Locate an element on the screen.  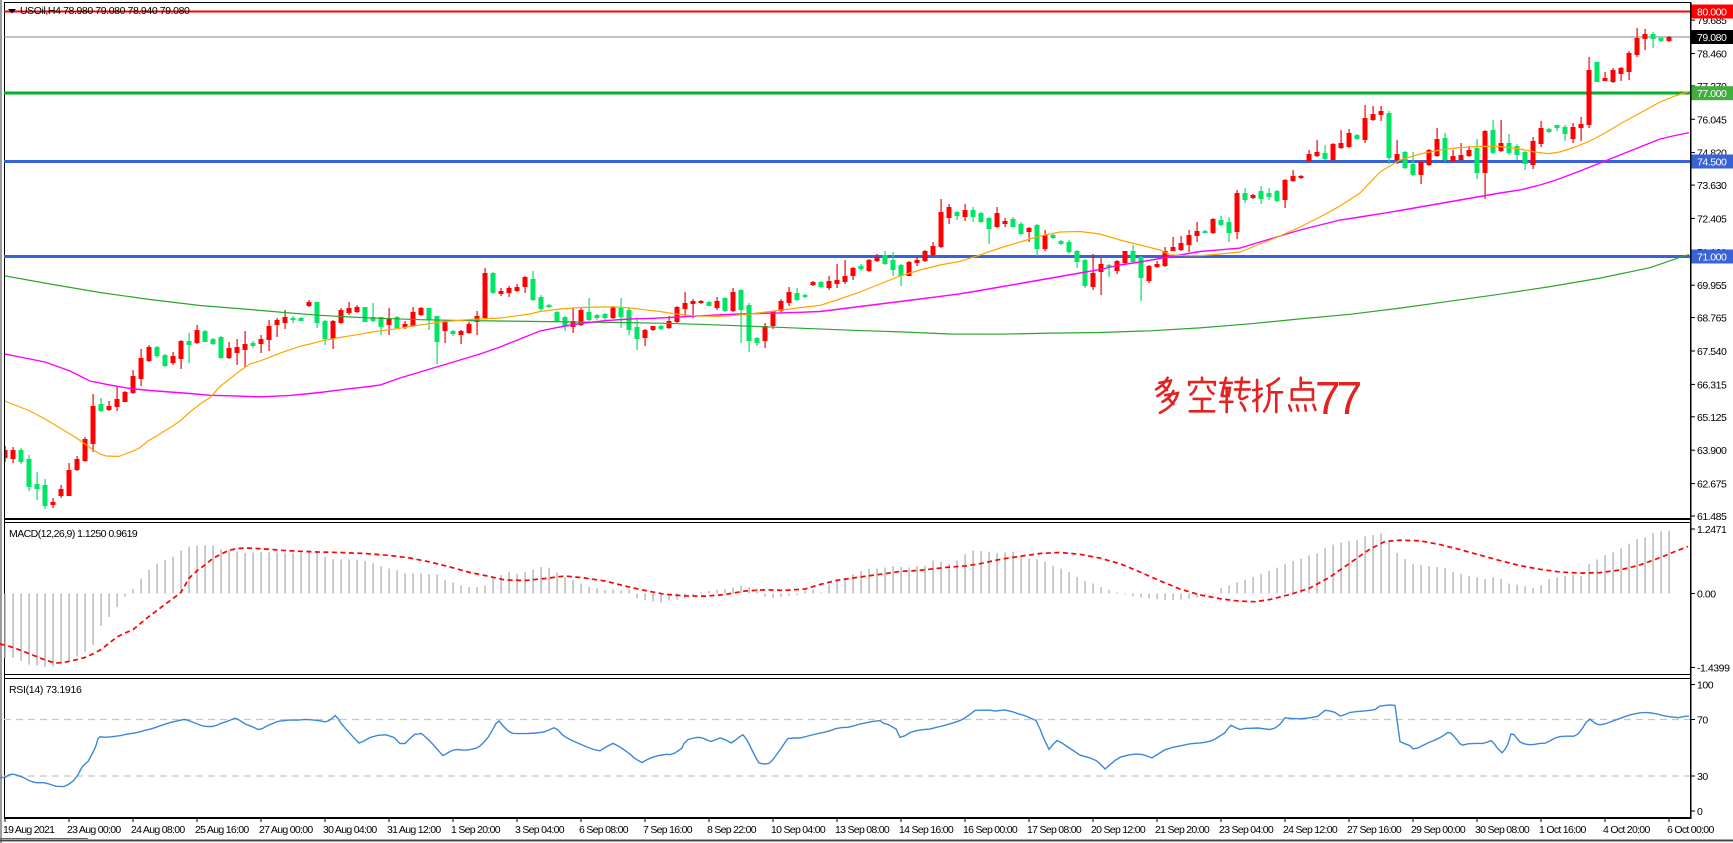
svg-text: 71.000 is located at coordinates (1712, 258).